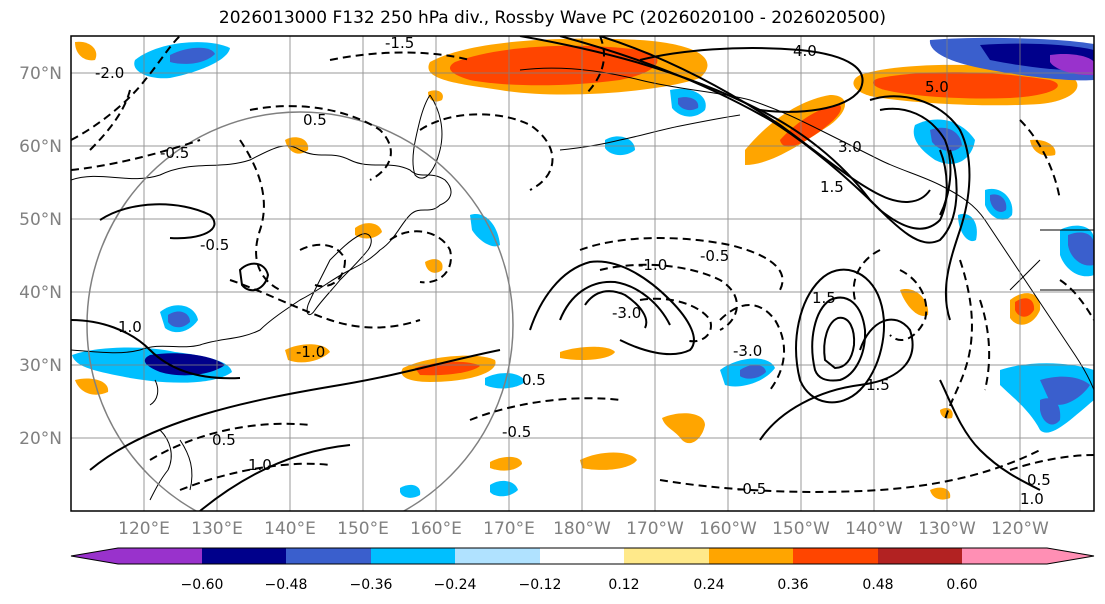  I want to click on lon-label: 120°W, so click(1020, 529).